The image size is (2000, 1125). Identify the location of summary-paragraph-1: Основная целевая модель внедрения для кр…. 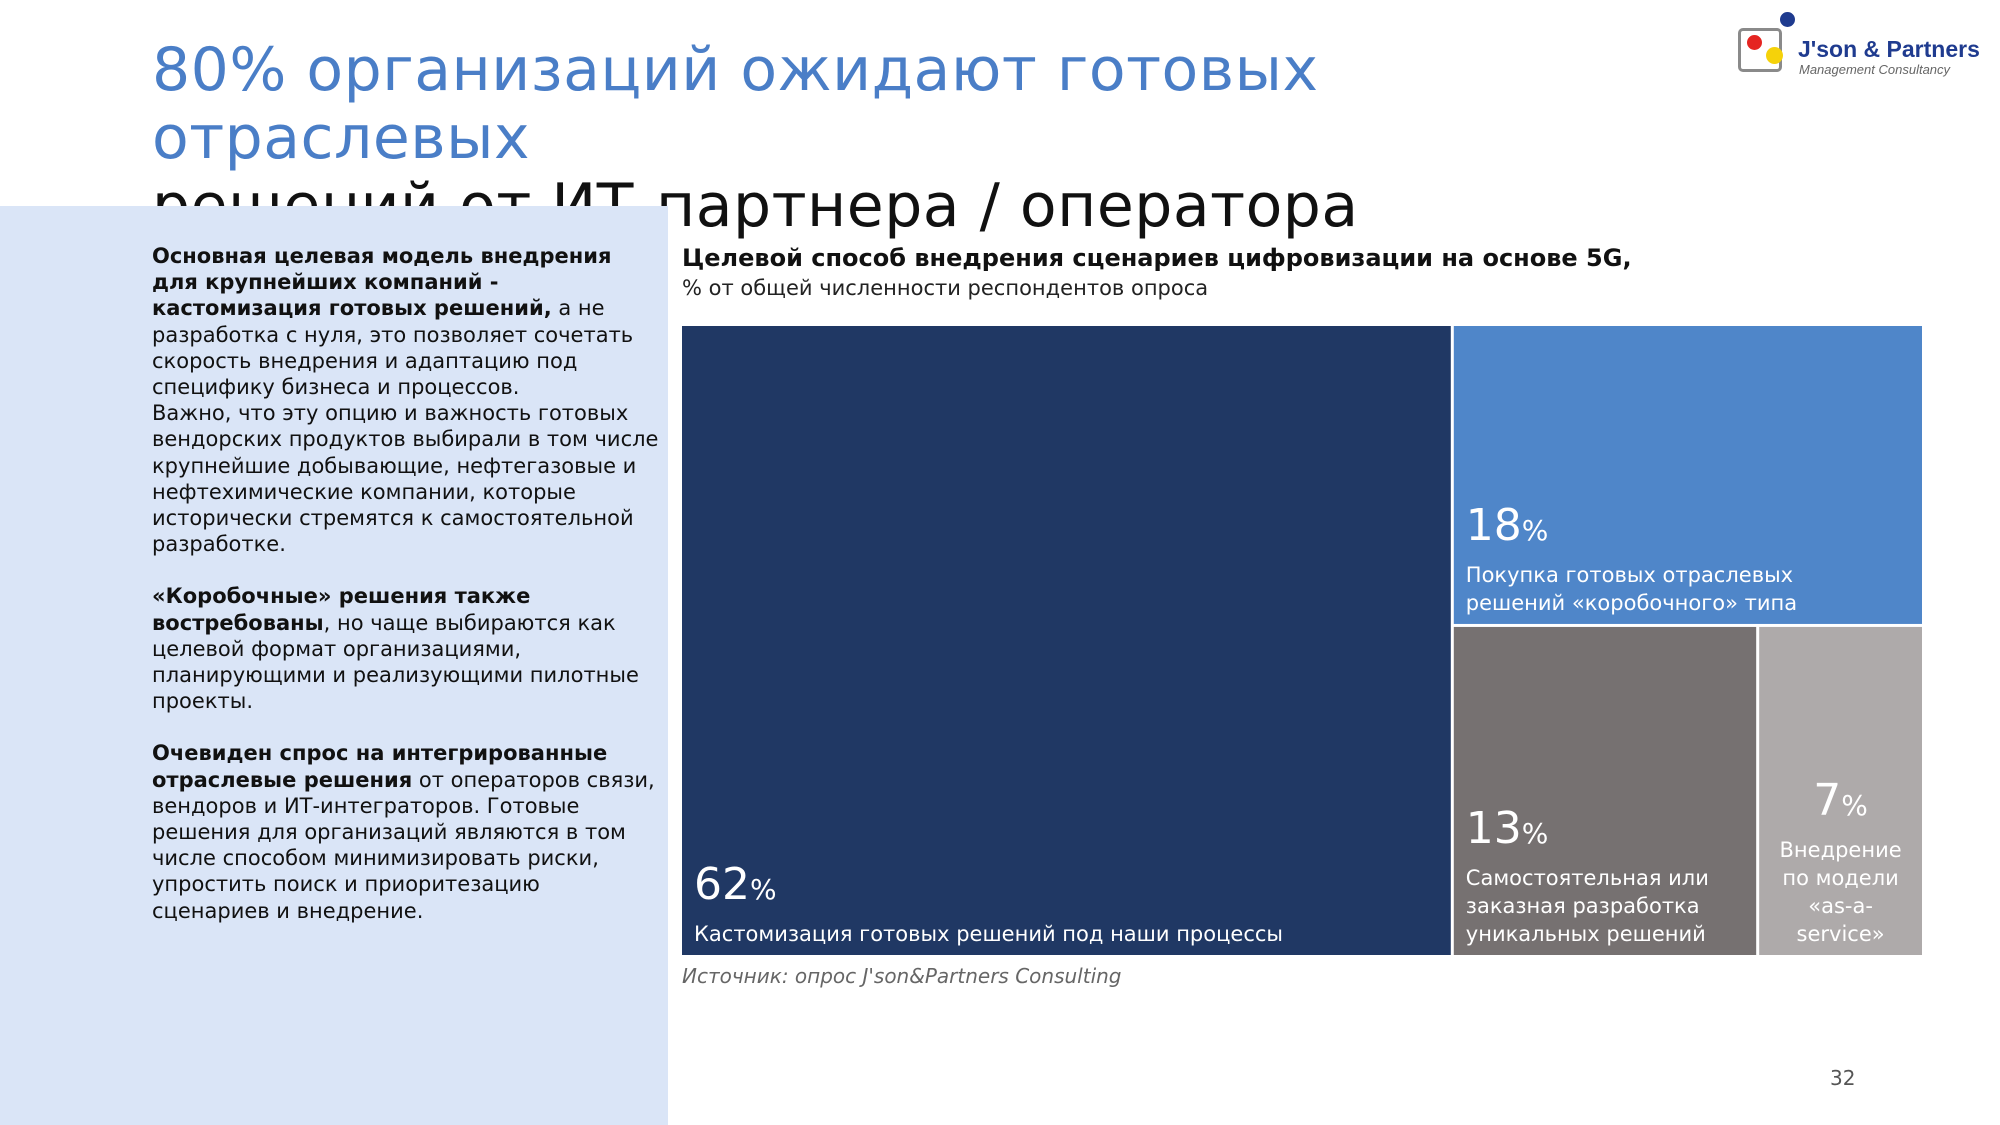
(407, 400).